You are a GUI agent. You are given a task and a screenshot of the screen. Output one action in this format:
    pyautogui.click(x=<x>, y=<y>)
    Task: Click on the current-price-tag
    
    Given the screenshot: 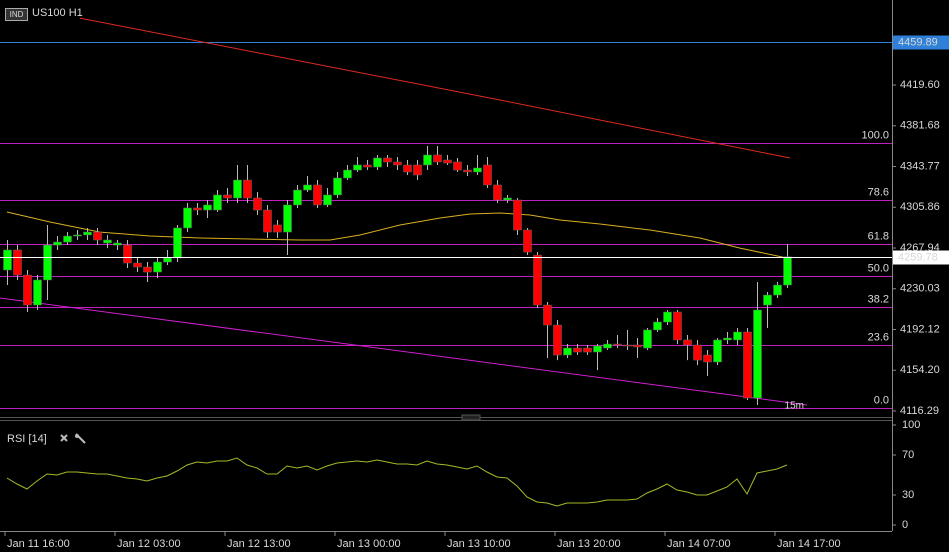 What is the action you would take?
    pyautogui.click(x=921, y=257)
    